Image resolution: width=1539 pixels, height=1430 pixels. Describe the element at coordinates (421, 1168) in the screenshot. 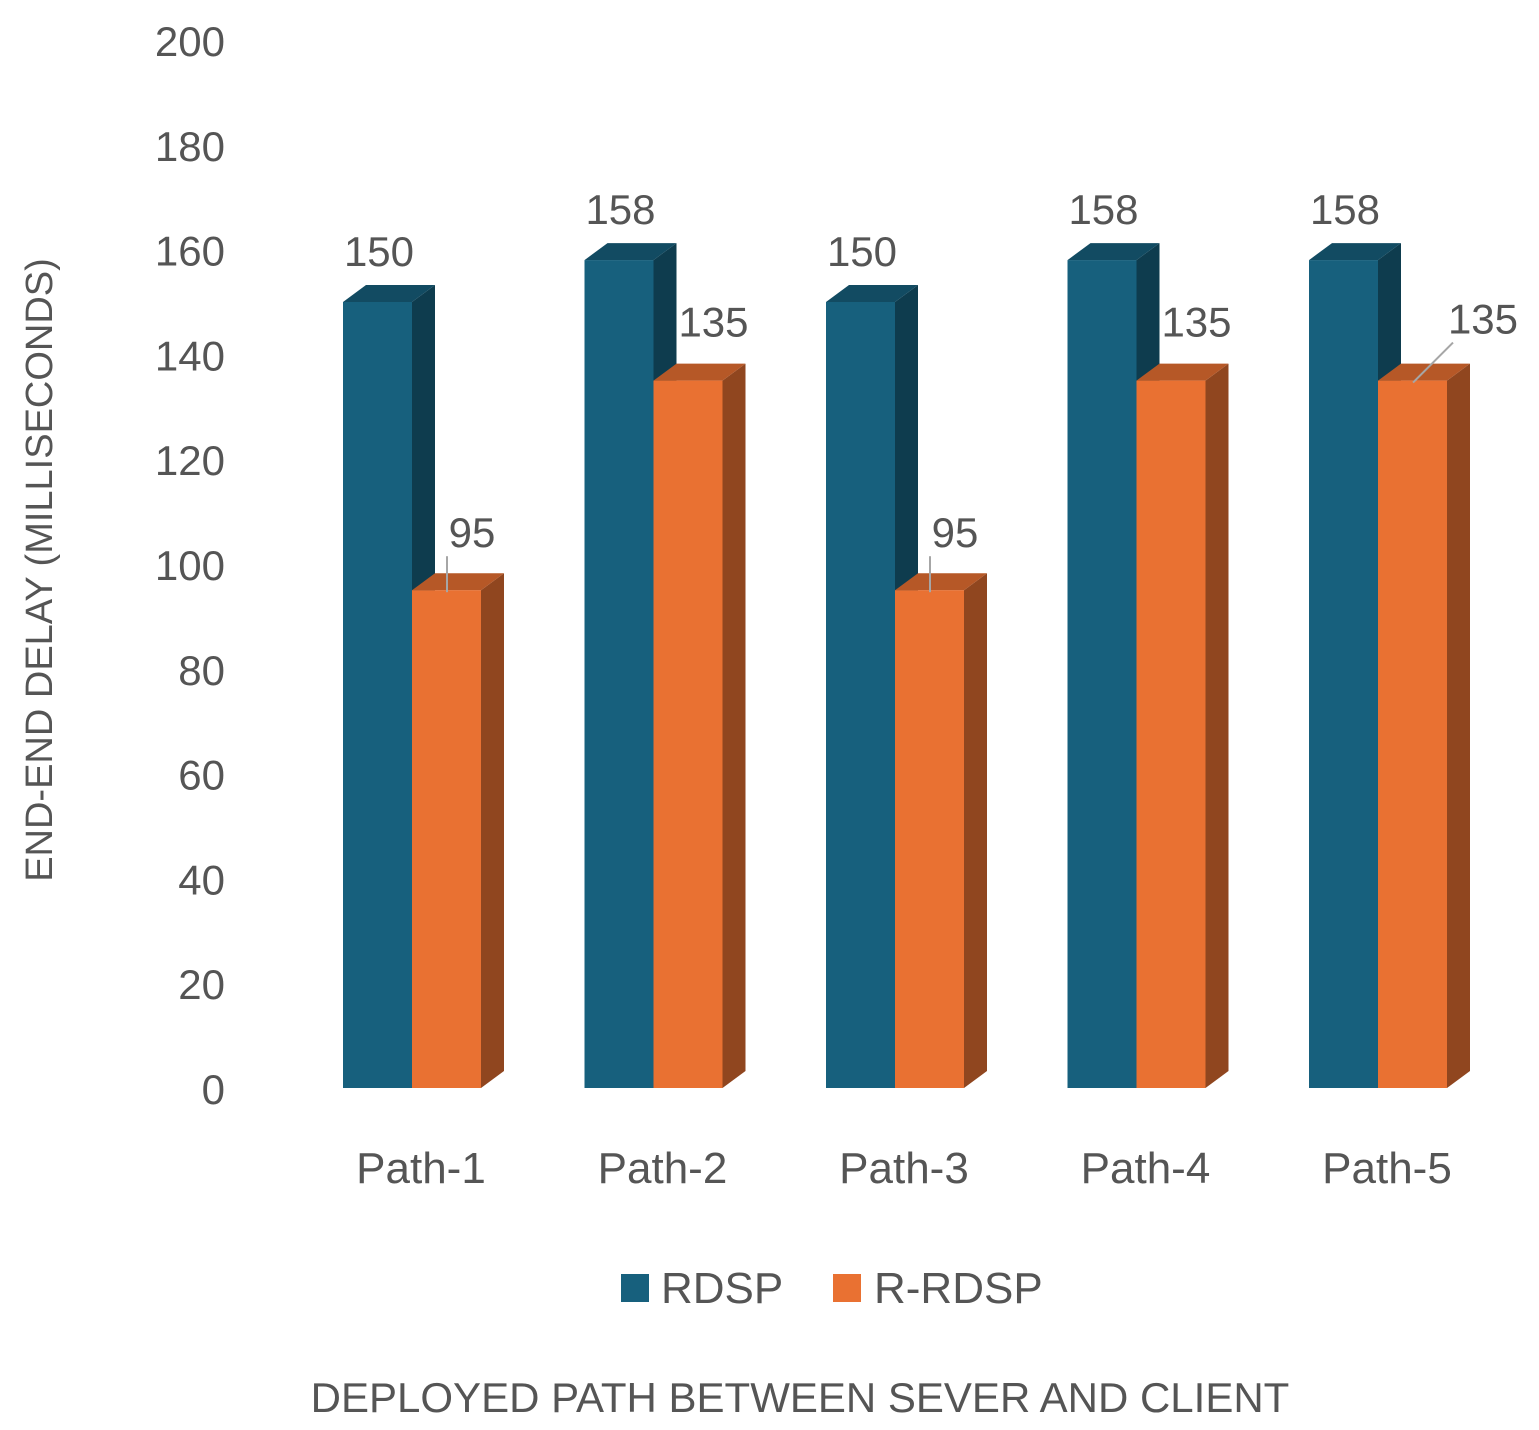

I see `x-tick-label: Path-1` at that location.